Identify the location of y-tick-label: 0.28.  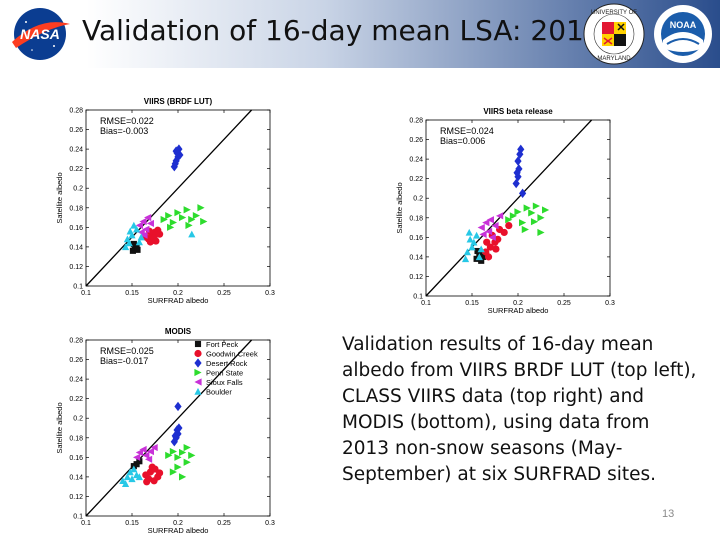
(76, 111).